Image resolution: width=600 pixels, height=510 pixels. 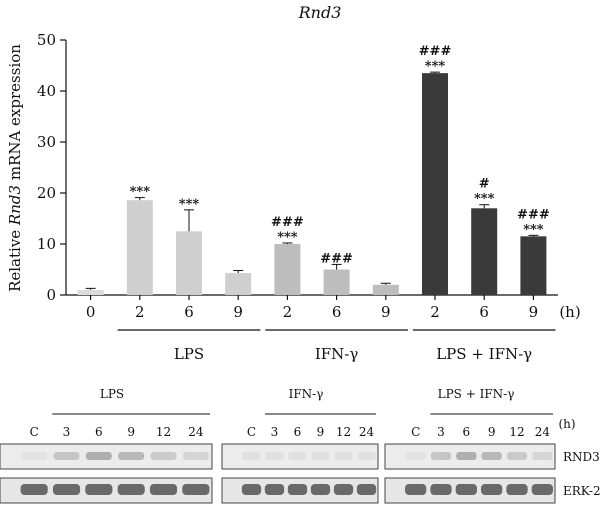 I want to click on x-tick-labels: 0 2 6 9 2 6 9 2 6 9, so click(x=312, y=308).